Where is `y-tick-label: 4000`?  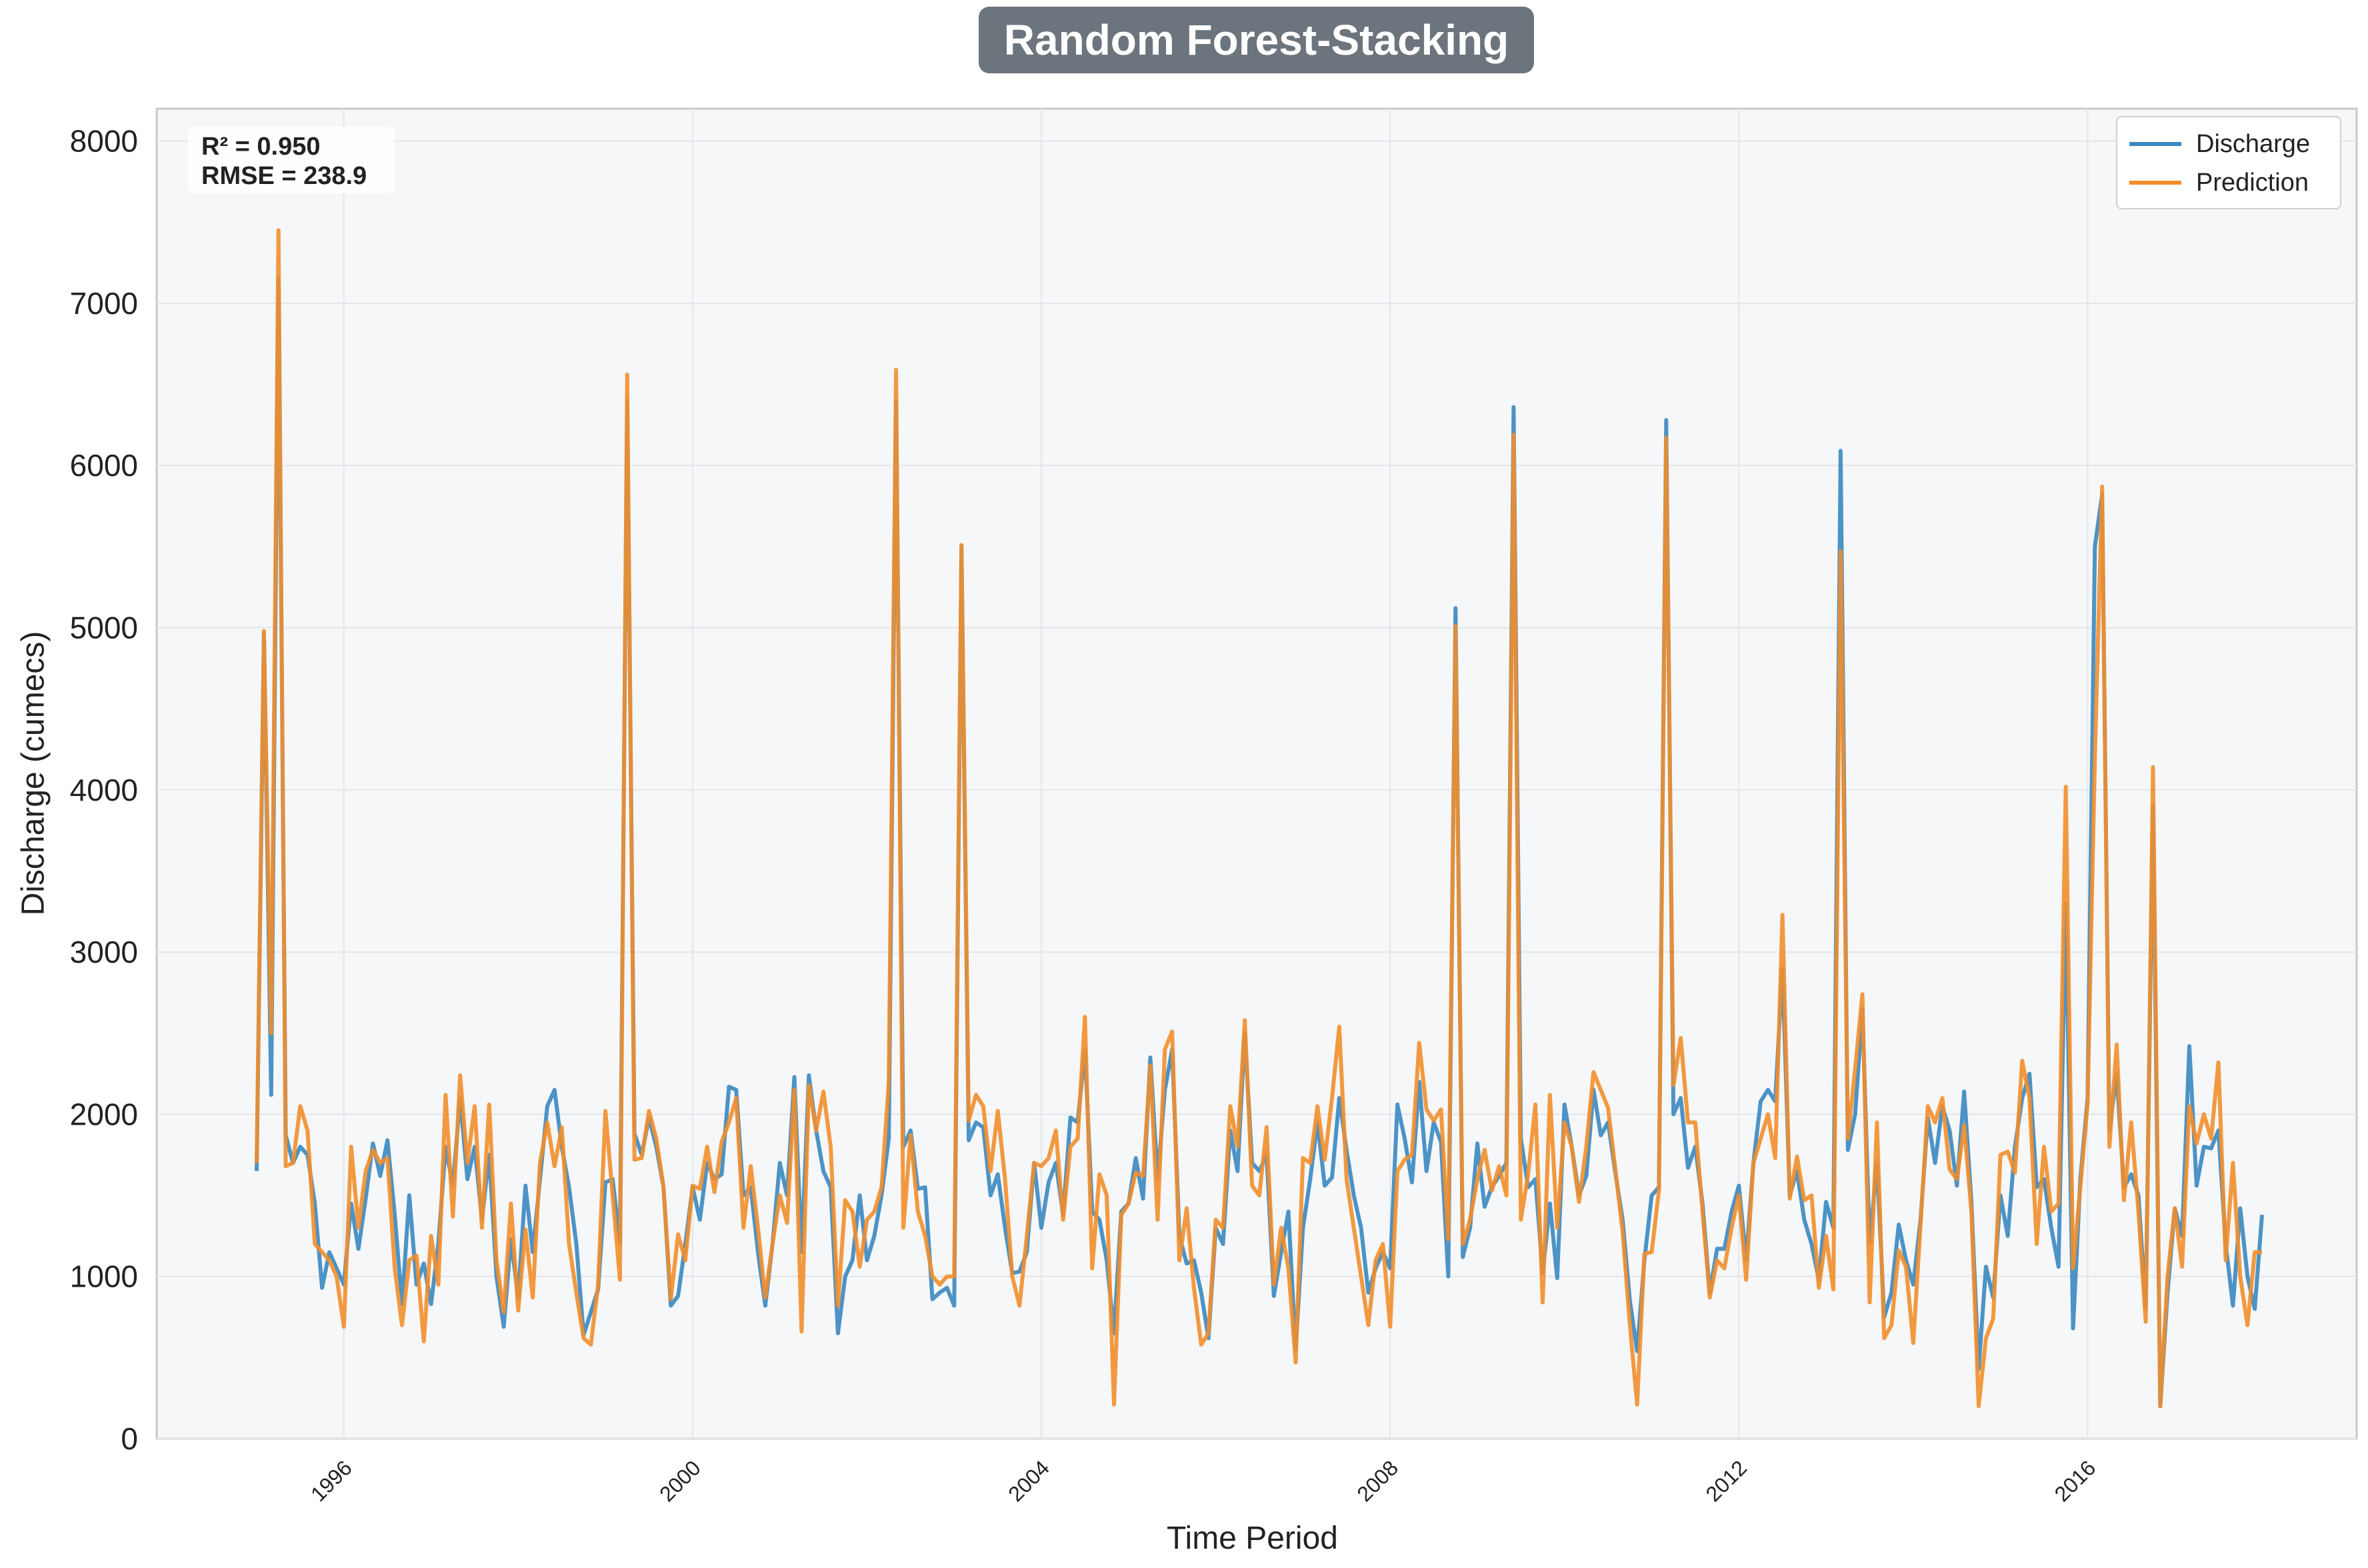 y-tick-label: 4000 is located at coordinates (104, 790).